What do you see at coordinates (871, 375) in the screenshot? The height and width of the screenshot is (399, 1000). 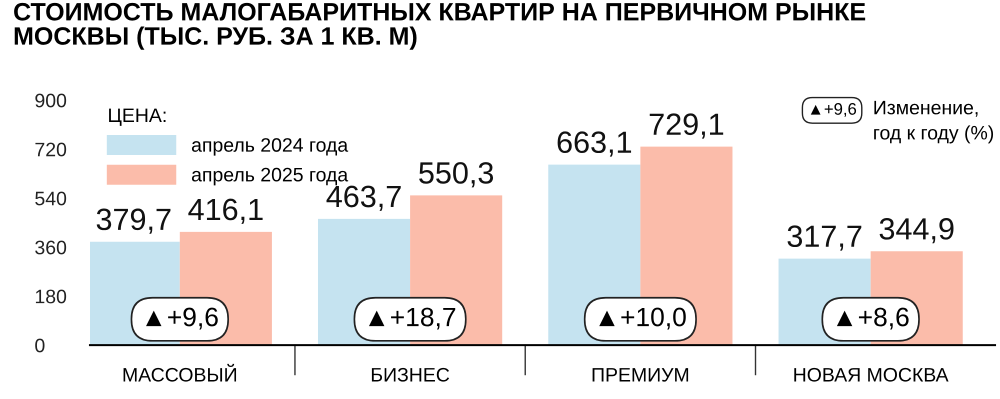 I see `x-tick-label: НОВАЯ МОСКВА` at bounding box center [871, 375].